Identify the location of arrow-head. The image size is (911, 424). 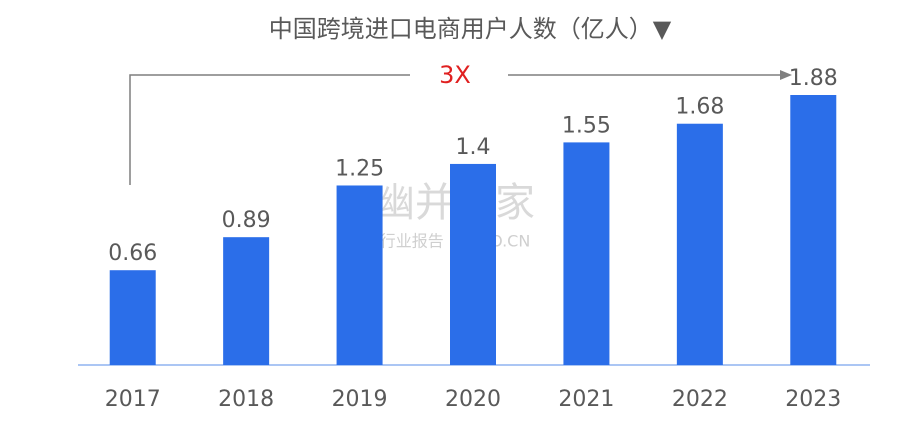
(786, 75).